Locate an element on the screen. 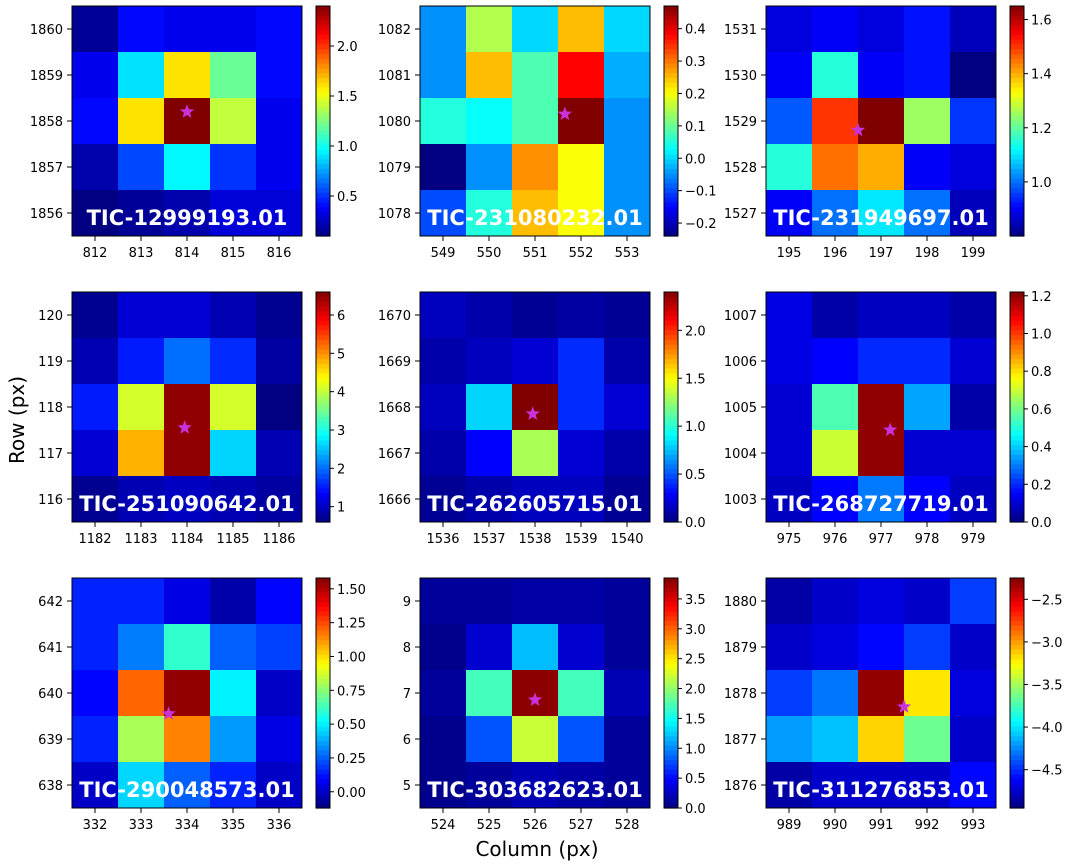  y-tick-label: 1880 is located at coordinates (740, 602).